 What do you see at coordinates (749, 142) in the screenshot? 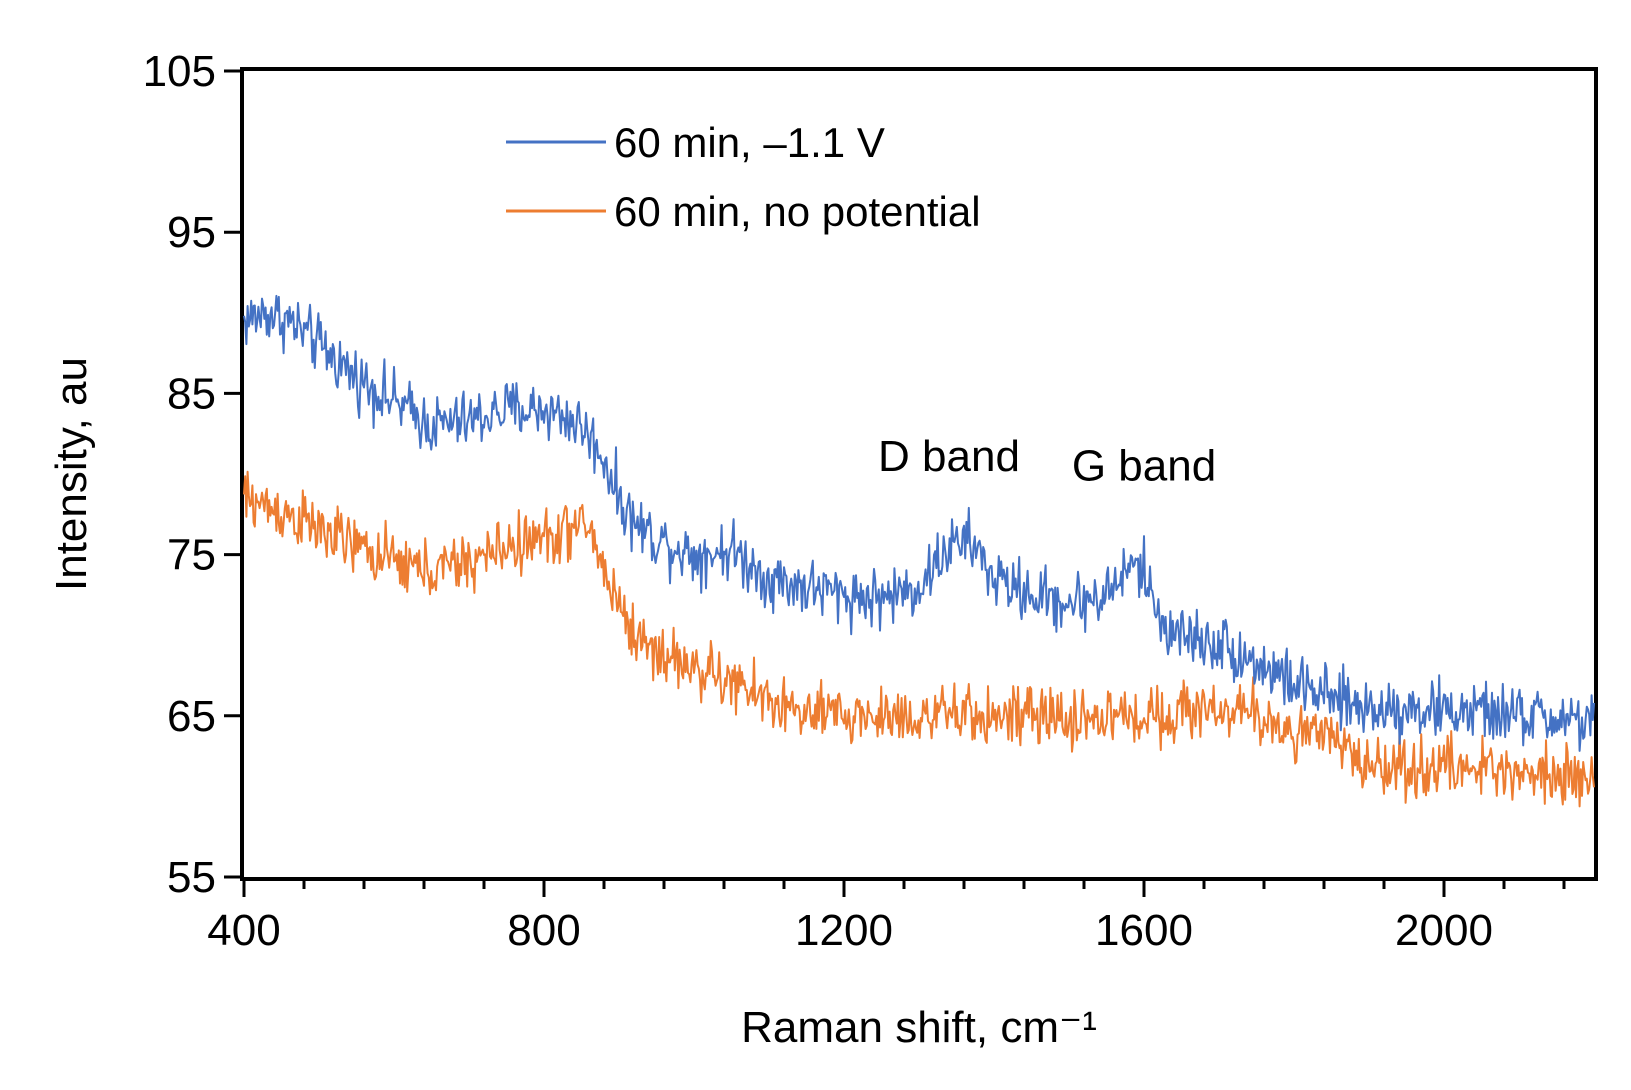
I see `legend-entry-blue: 60 min, –1.1 V` at bounding box center [749, 142].